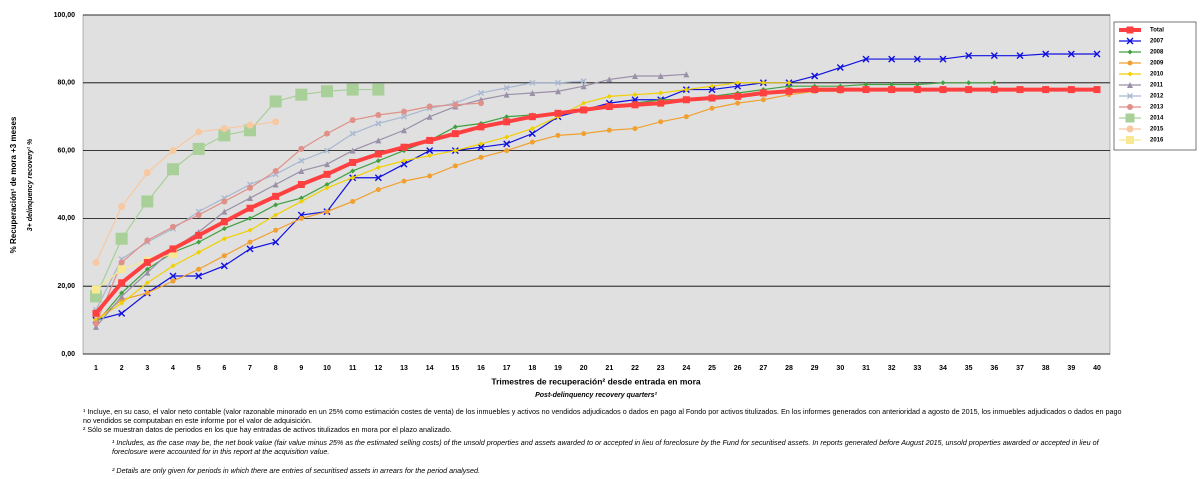 The height and width of the screenshot is (479, 1200). Describe the element at coordinates (1157, 42) in the screenshot. I see `legend-label: 2007` at that location.